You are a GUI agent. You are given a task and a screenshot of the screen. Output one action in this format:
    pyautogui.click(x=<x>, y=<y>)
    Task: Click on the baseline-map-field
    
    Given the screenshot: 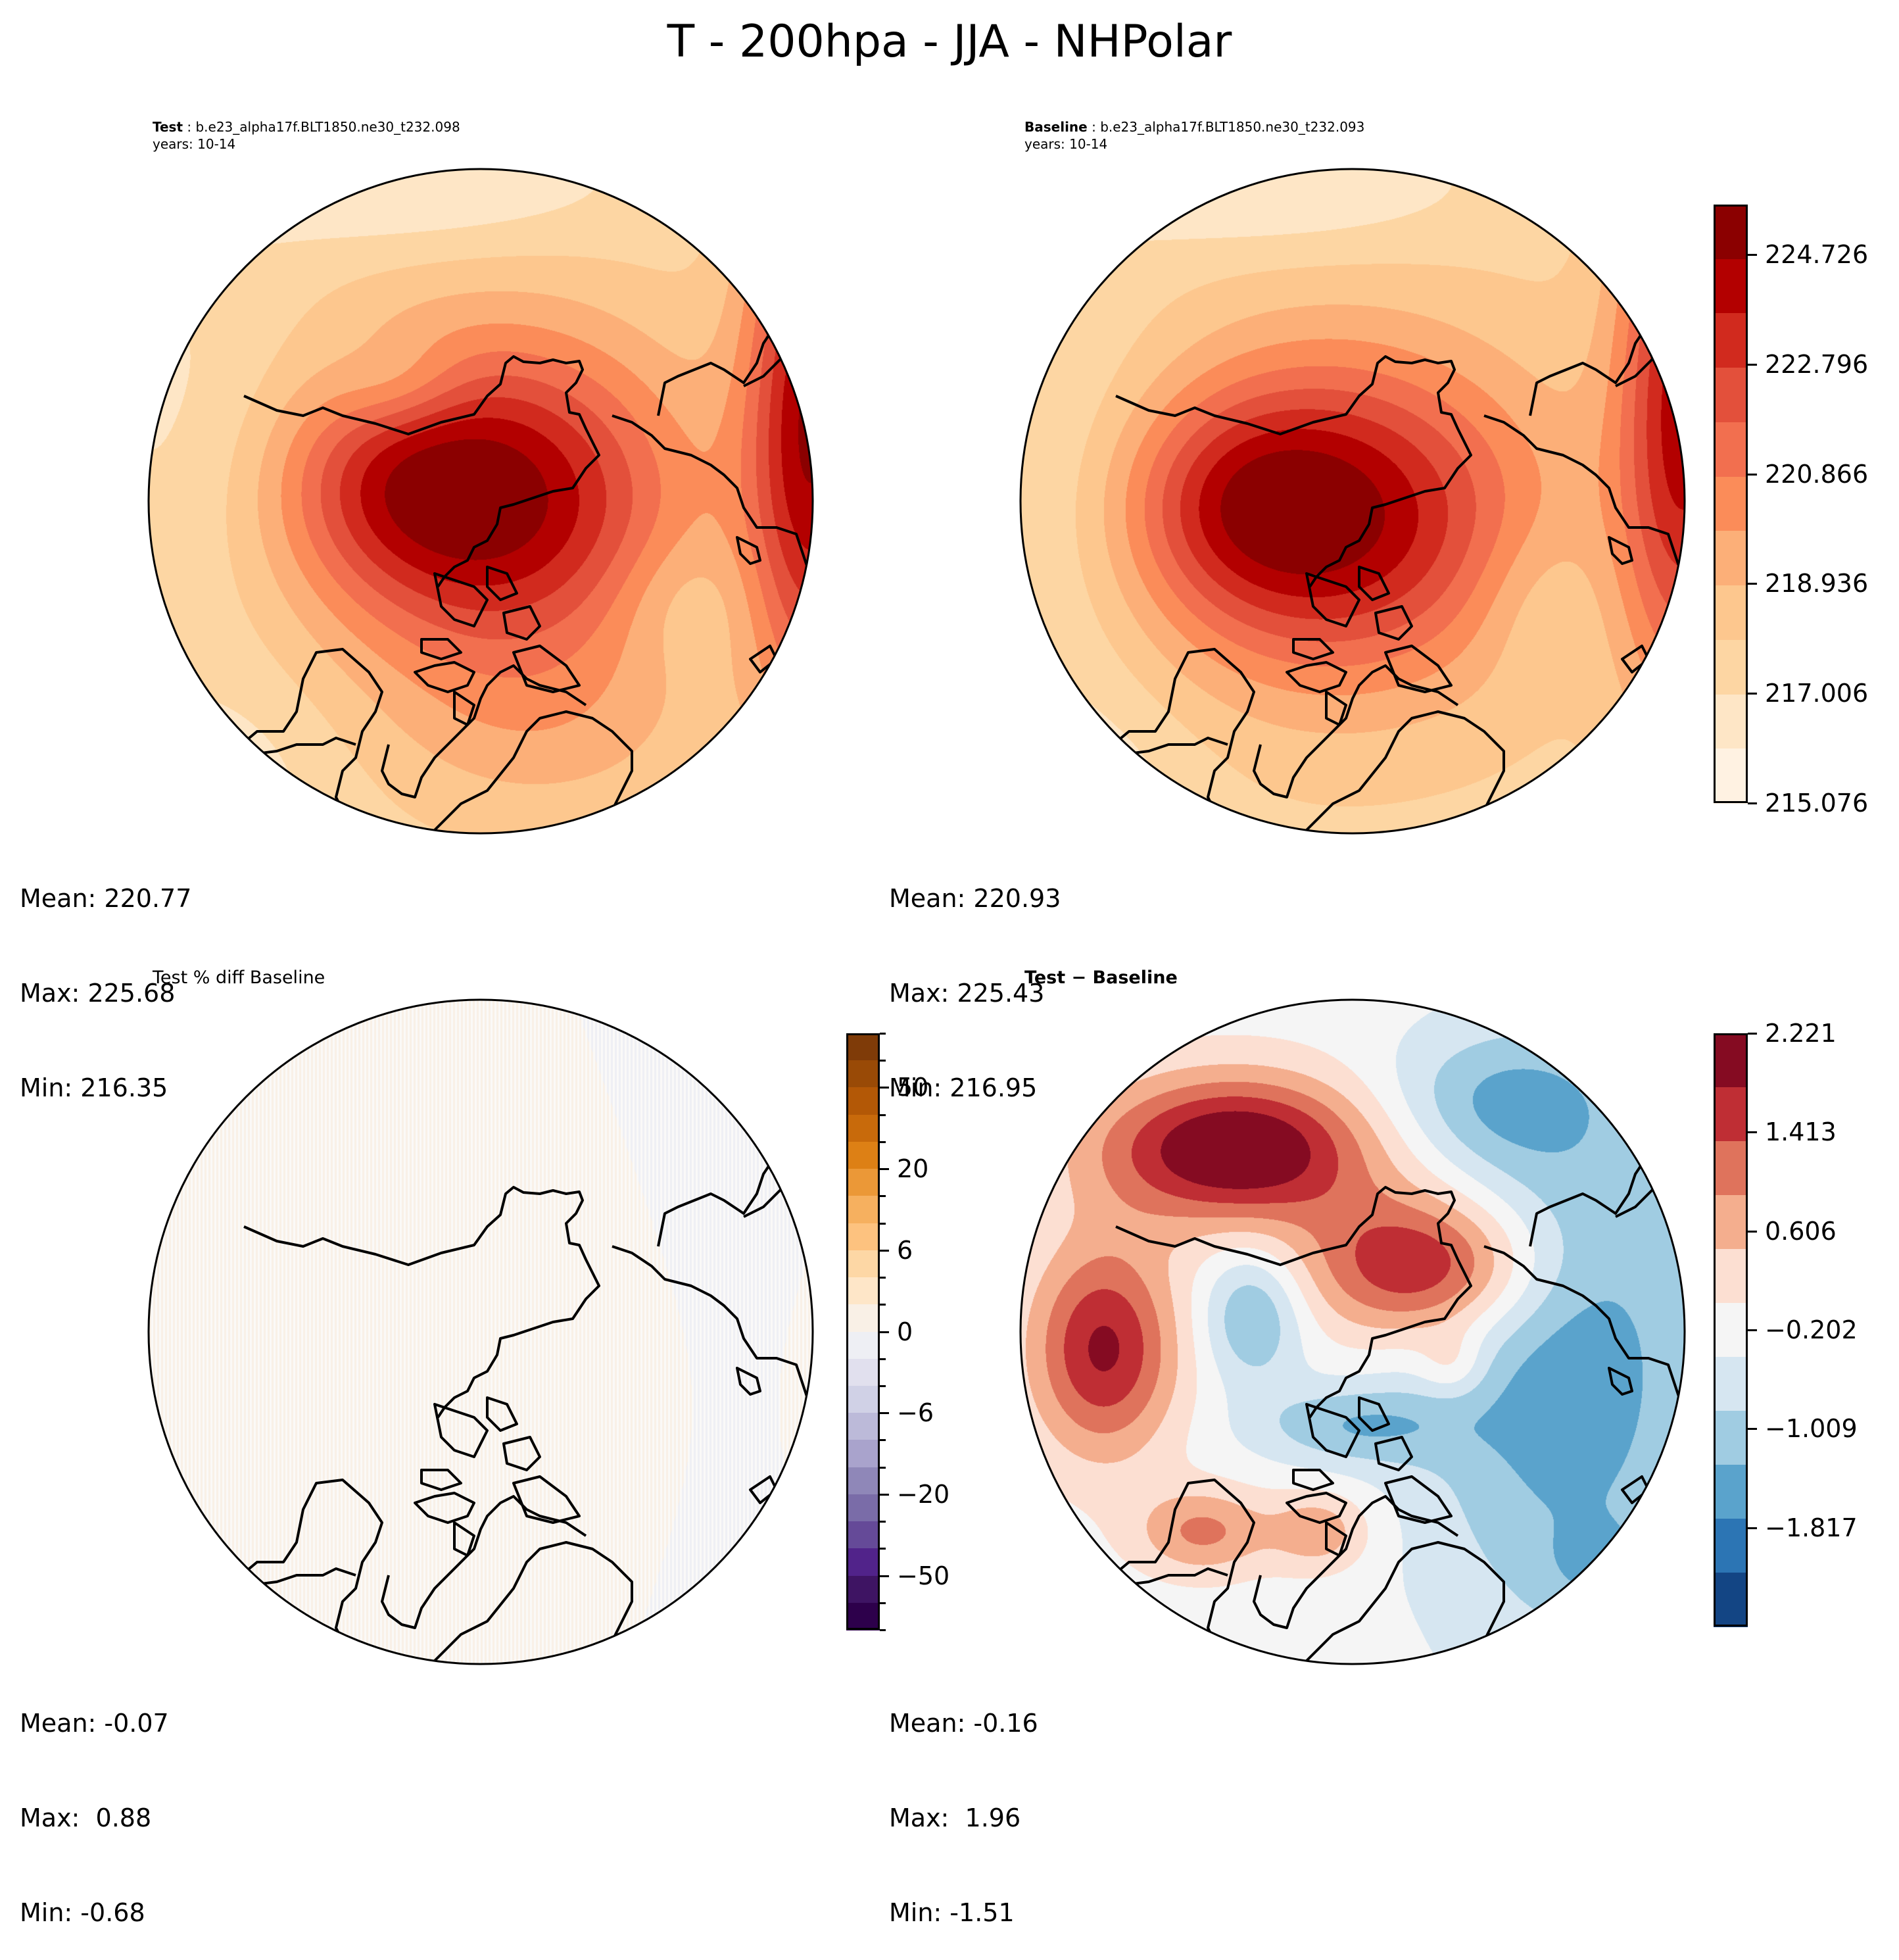 What is the action you would take?
    pyautogui.click(x=1352, y=502)
    